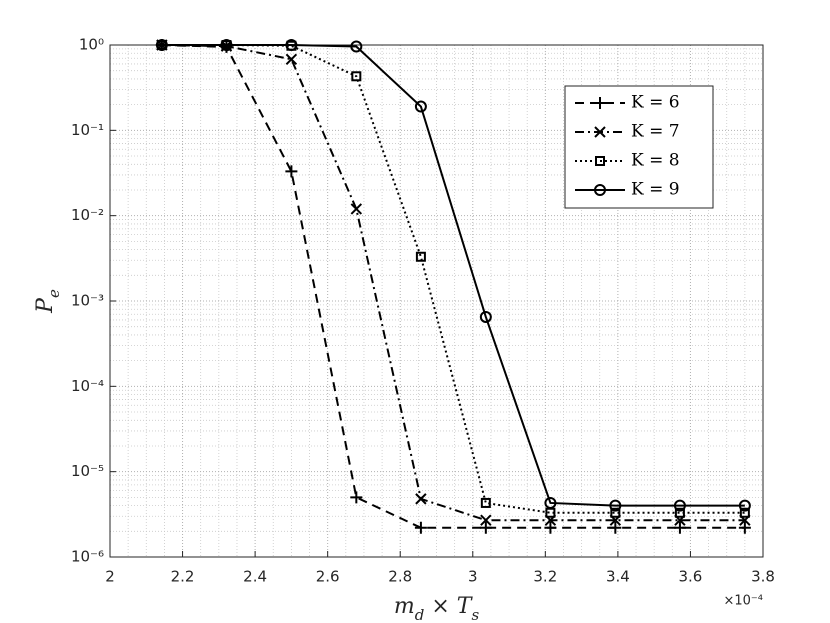 Image resolution: width=830 pixels, height=623 pixels. Describe the element at coordinates (54, 293) in the screenshot. I see `y-axis-label-part: e` at that location.